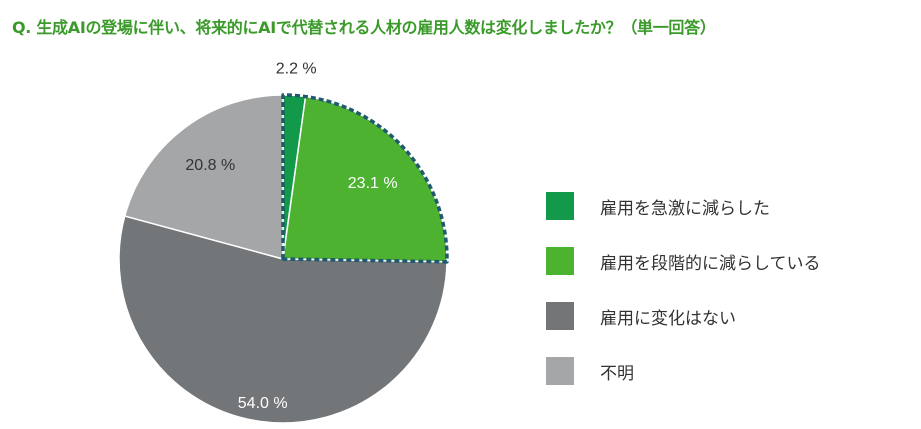 This screenshot has height=429, width=921. I want to click on data-label: 2.2 %, so click(296, 69).